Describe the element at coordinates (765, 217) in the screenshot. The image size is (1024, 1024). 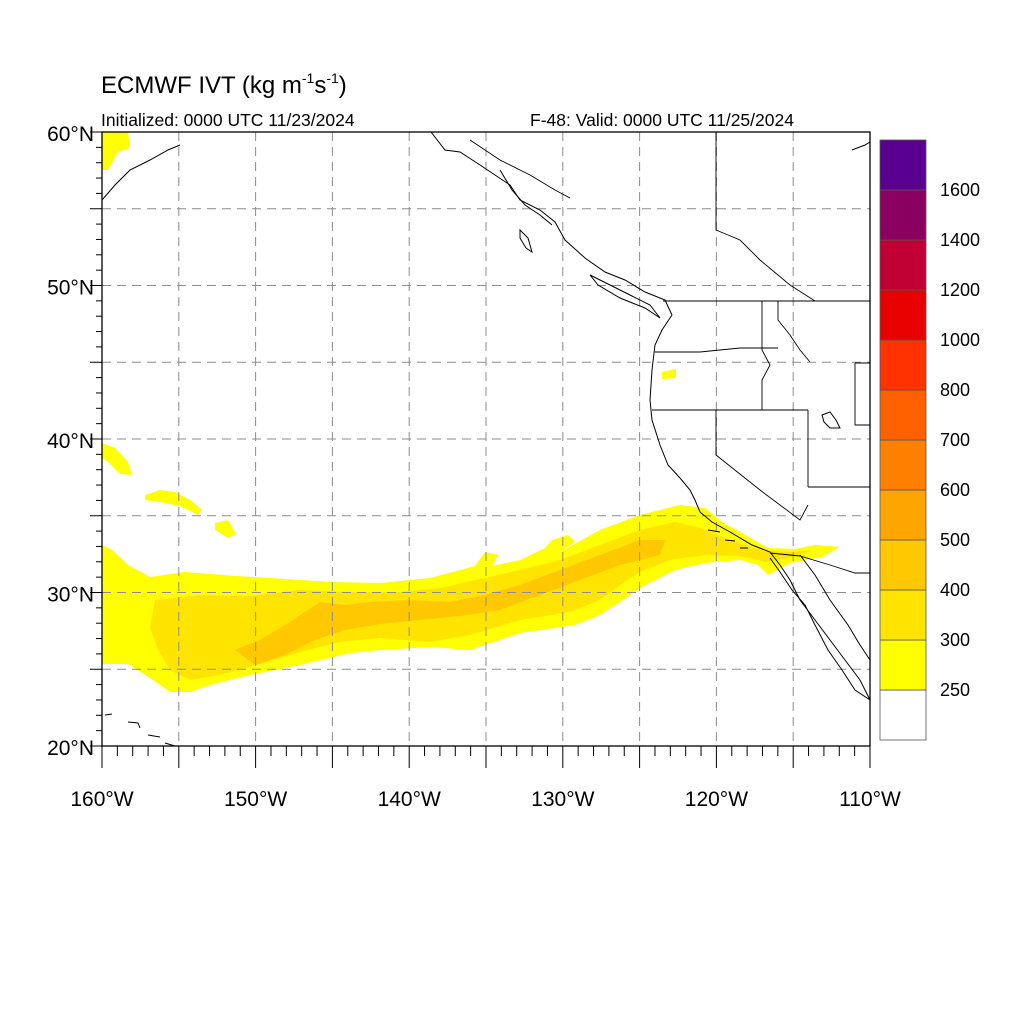
I see `border-bc-interior` at that location.